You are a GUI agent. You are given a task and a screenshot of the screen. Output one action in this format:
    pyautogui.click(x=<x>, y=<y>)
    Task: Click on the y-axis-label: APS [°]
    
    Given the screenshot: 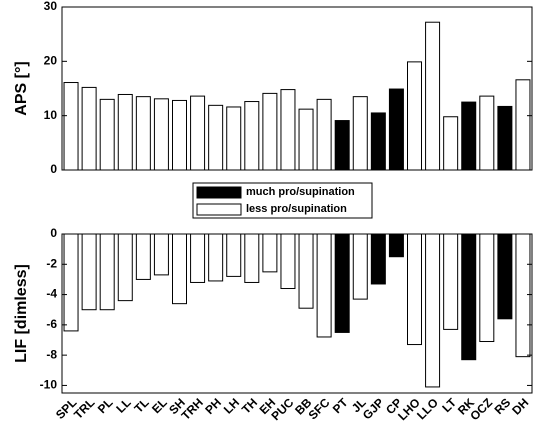 What is the action you would take?
    pyautogui.click(x=21, y=88)
    